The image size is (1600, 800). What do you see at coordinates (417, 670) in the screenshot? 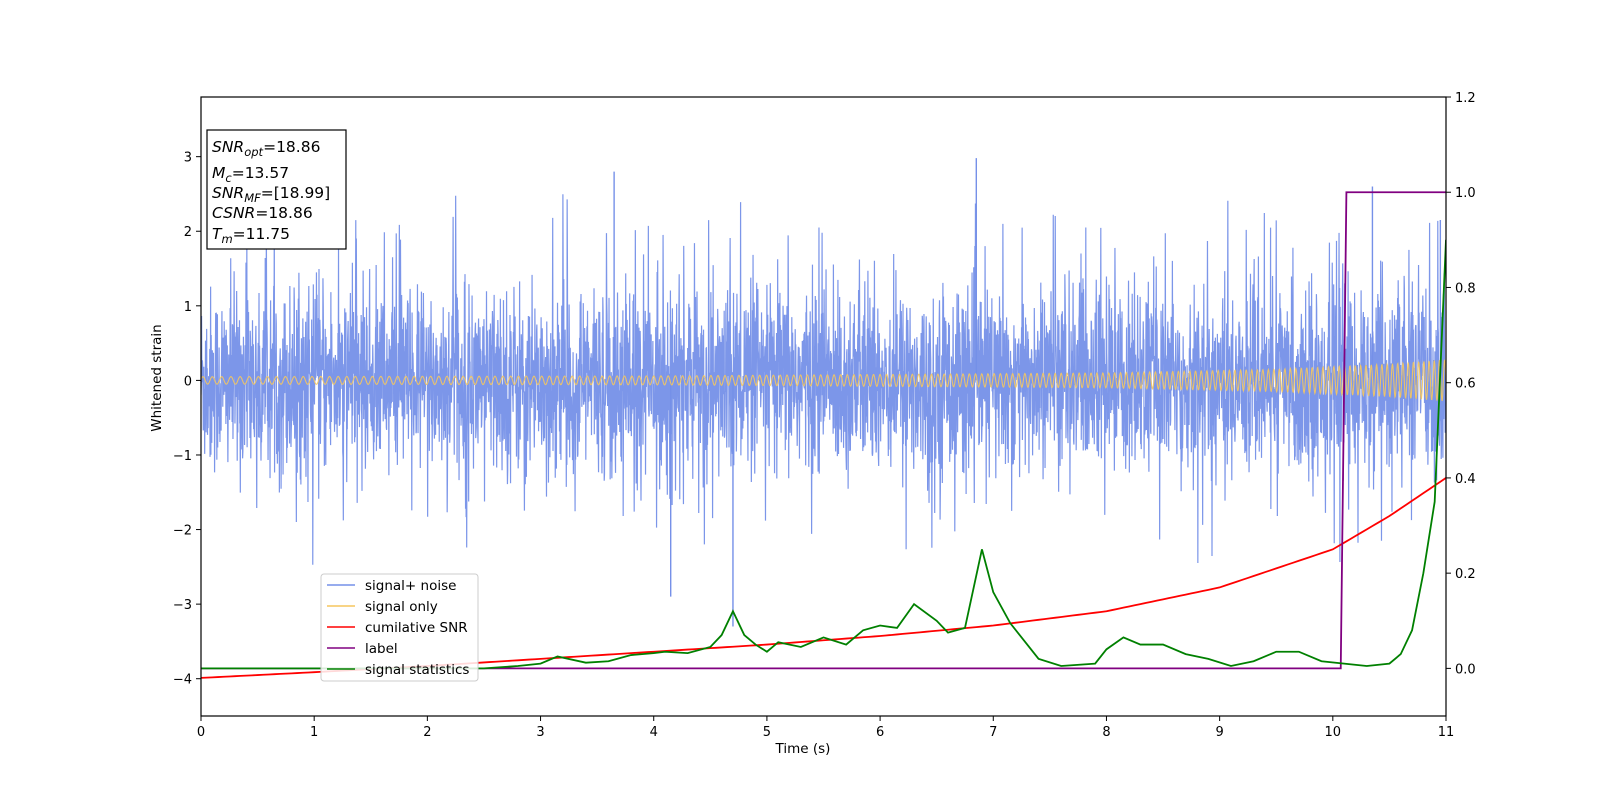
I see `svg-text: signal statistics` at bounding box center [417, 670].